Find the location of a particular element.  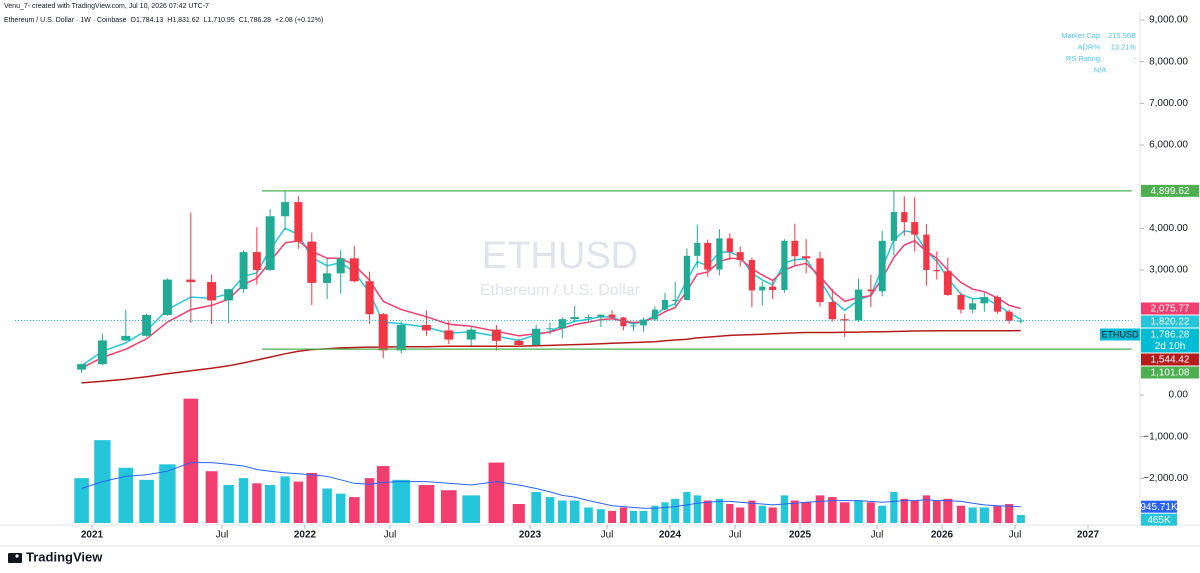

y-tick-label: 6,000.00 is located at coordinates (1168, 145).